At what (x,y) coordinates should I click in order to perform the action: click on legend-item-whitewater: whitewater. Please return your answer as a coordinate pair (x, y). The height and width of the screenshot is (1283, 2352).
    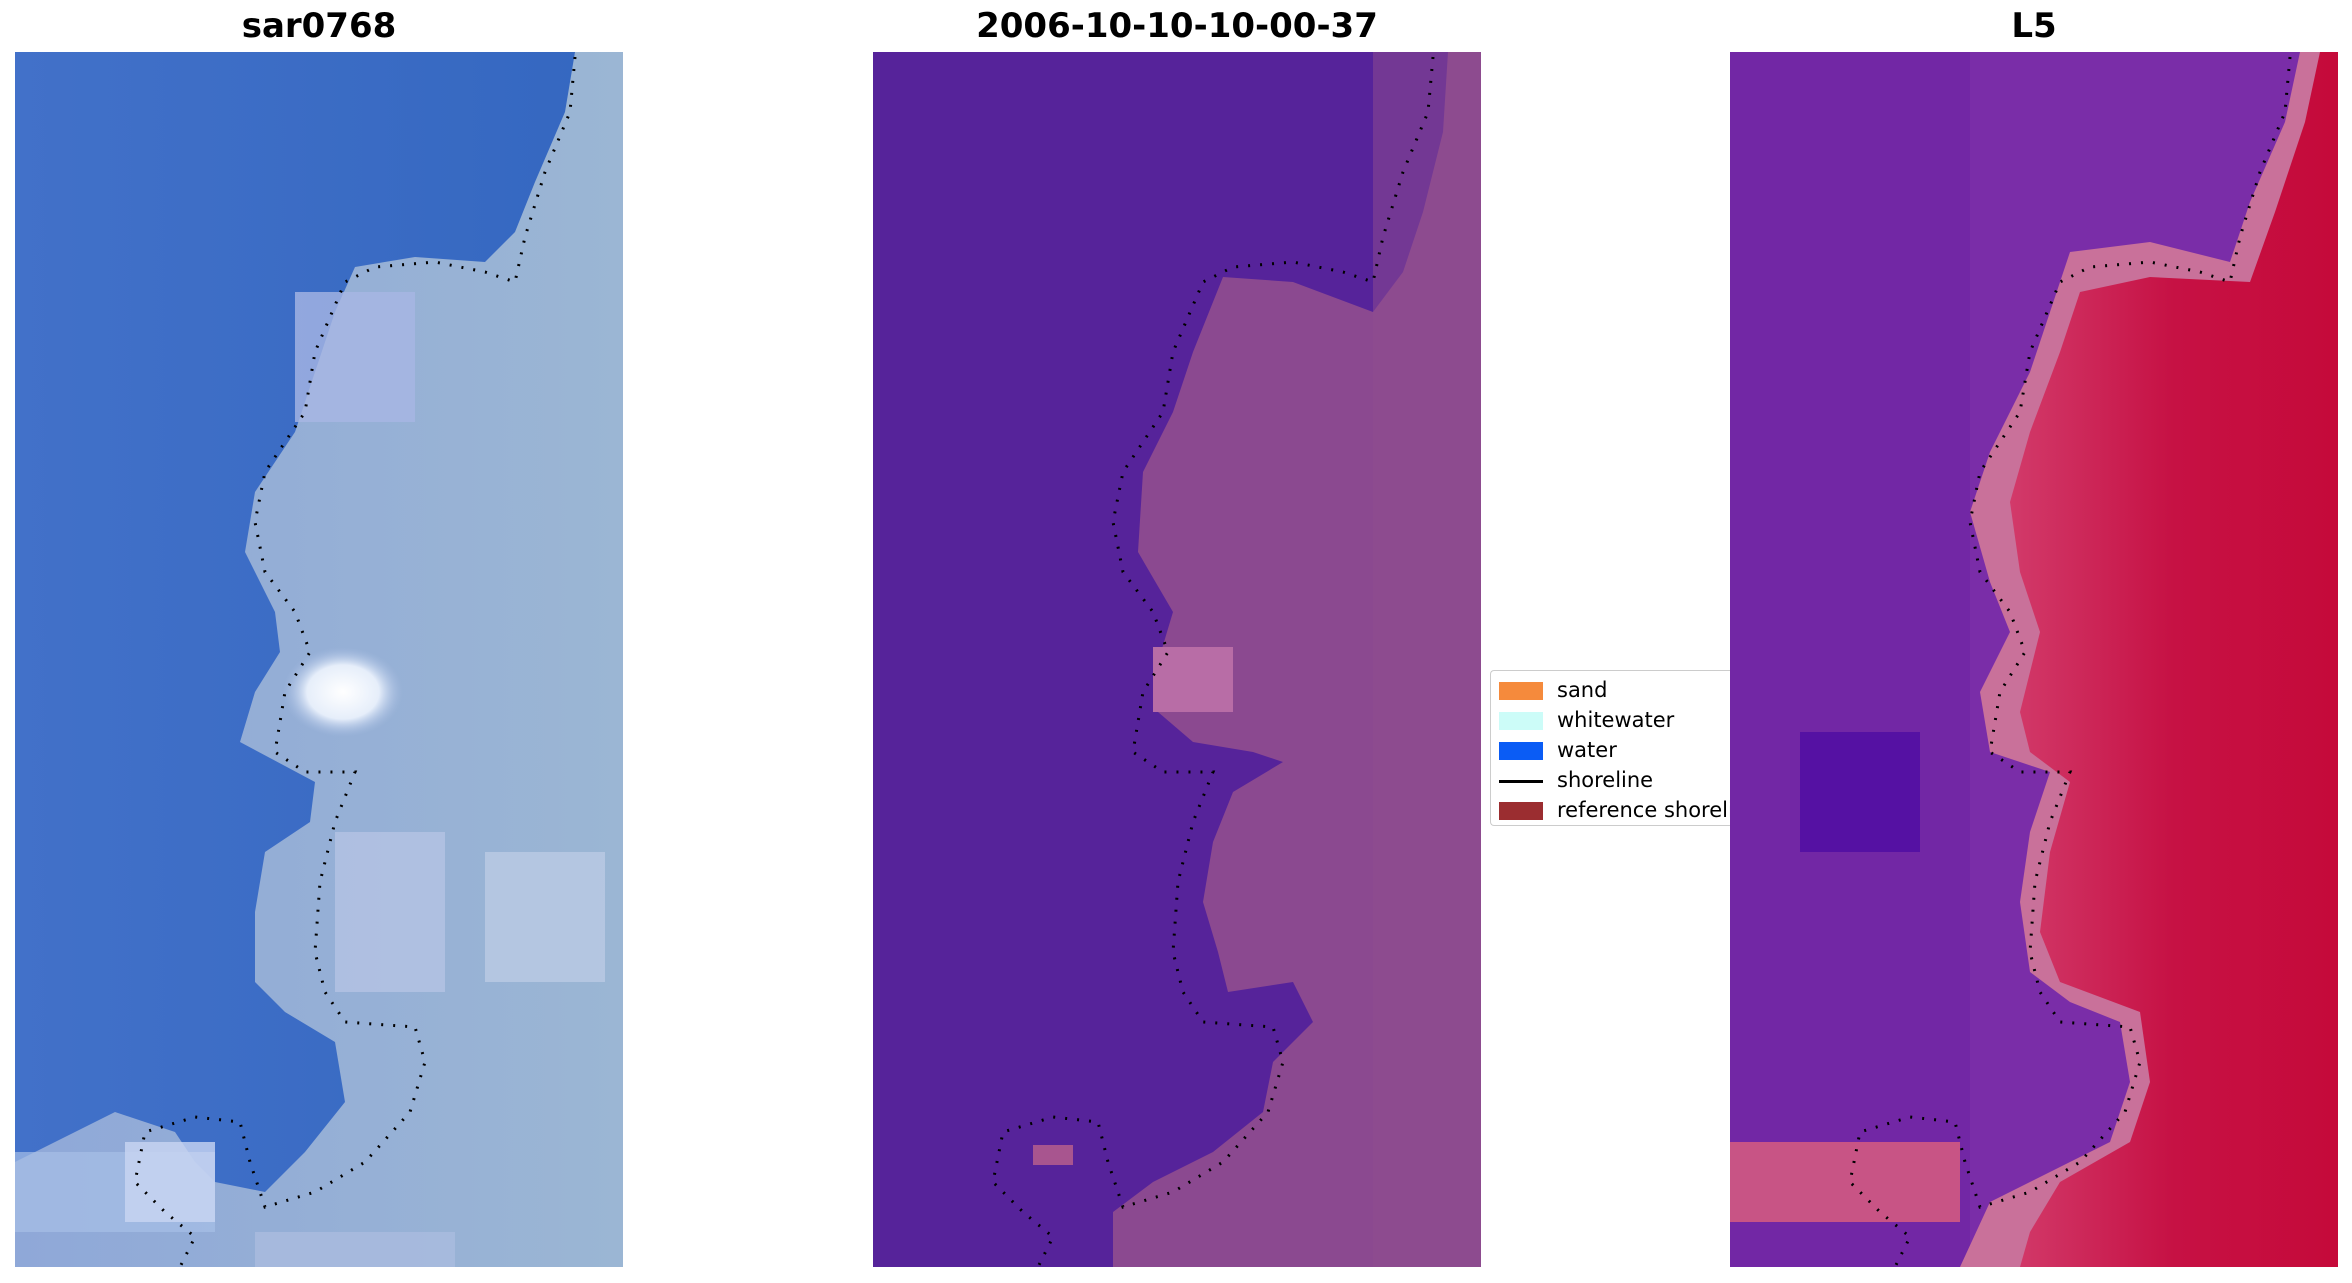
    Looking at the image, I should click on (1610, 720).